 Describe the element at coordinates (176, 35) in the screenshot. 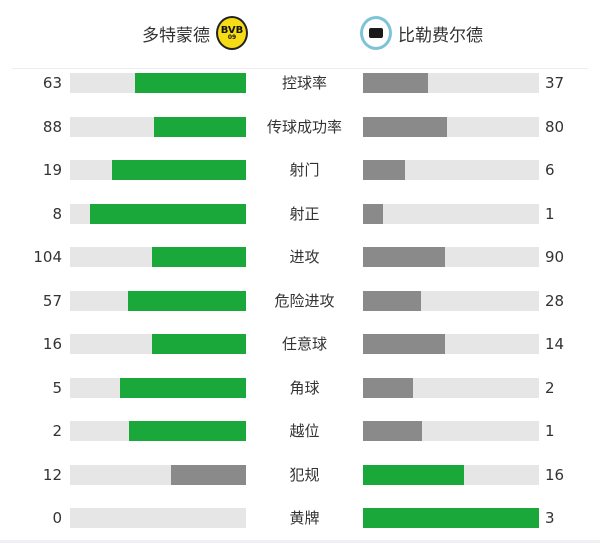

I see `home-team-name: 多特蒙德` at that location.